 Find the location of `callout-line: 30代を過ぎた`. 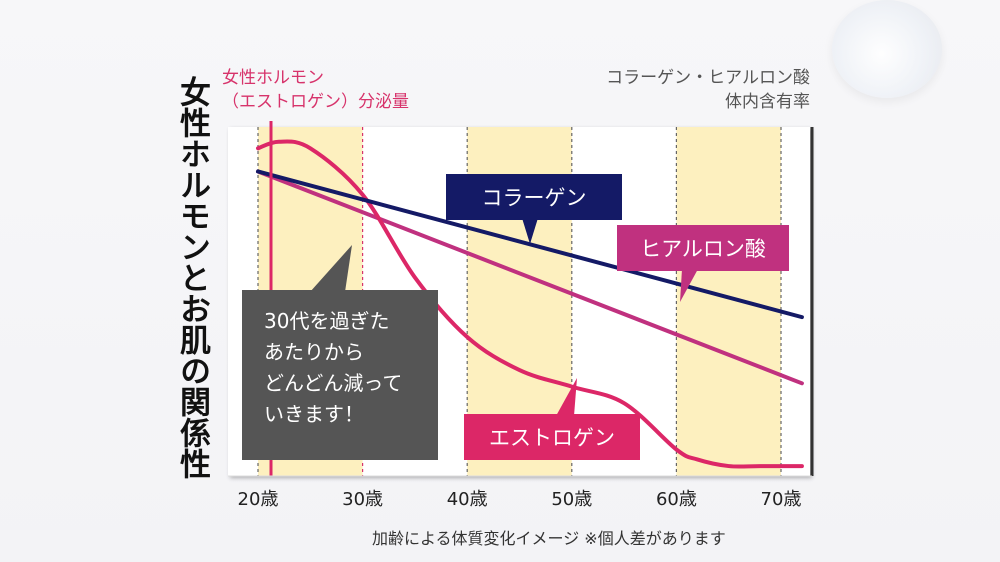

callout-line: 30代を過ぎた is located at coordinates (327, 321).